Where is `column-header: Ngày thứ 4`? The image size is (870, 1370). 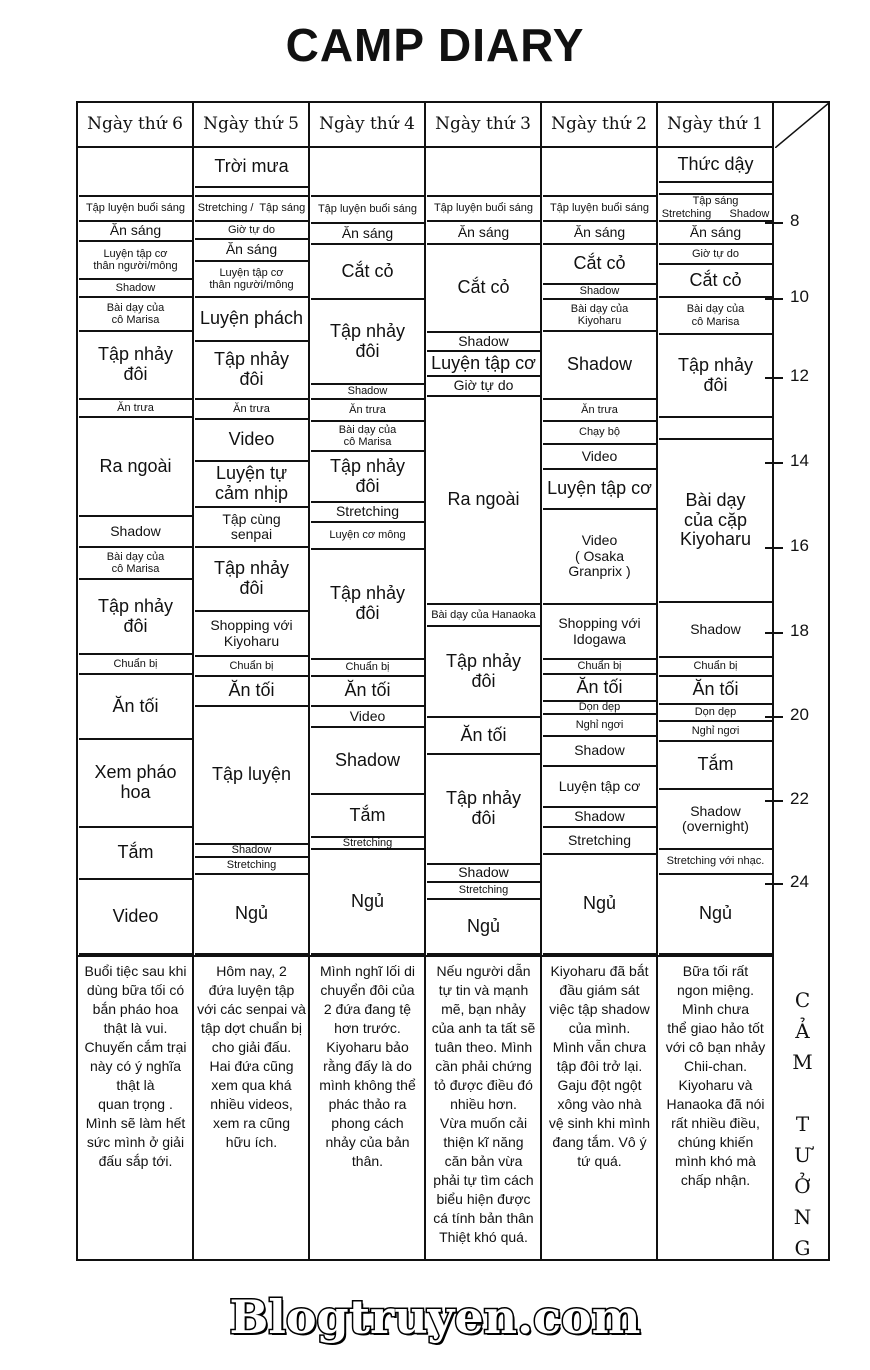
column-header: Ngày thứ 4 is located at coordinates (367, 125).